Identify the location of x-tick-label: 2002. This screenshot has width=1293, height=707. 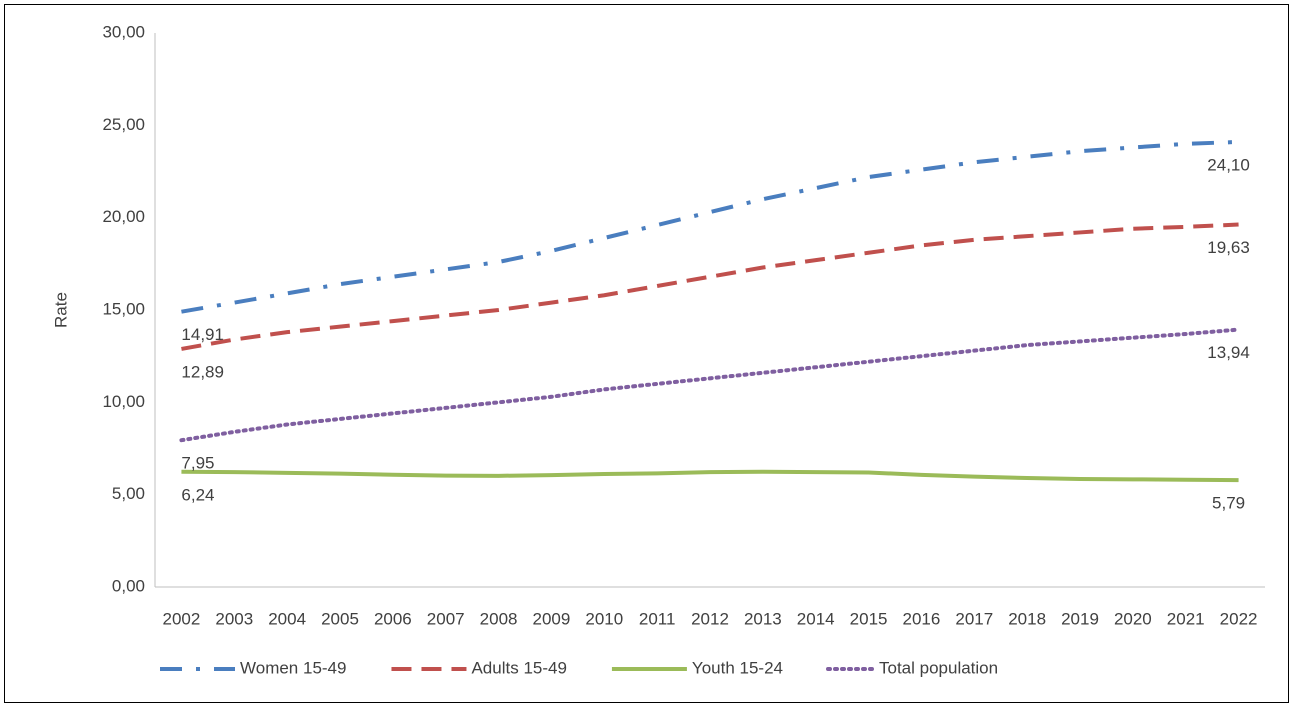
(182, 618).